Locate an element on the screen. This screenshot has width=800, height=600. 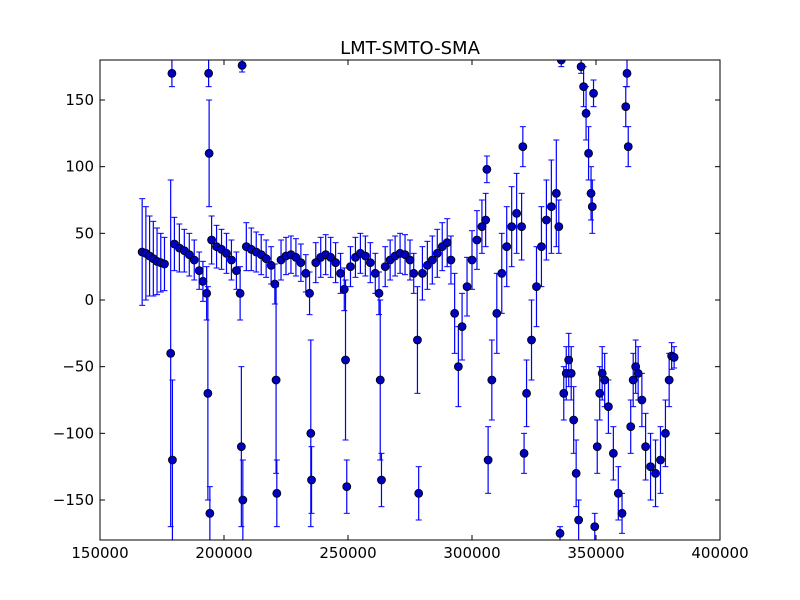
x-tick-label: 150000 is located at coordinates (99, 553).